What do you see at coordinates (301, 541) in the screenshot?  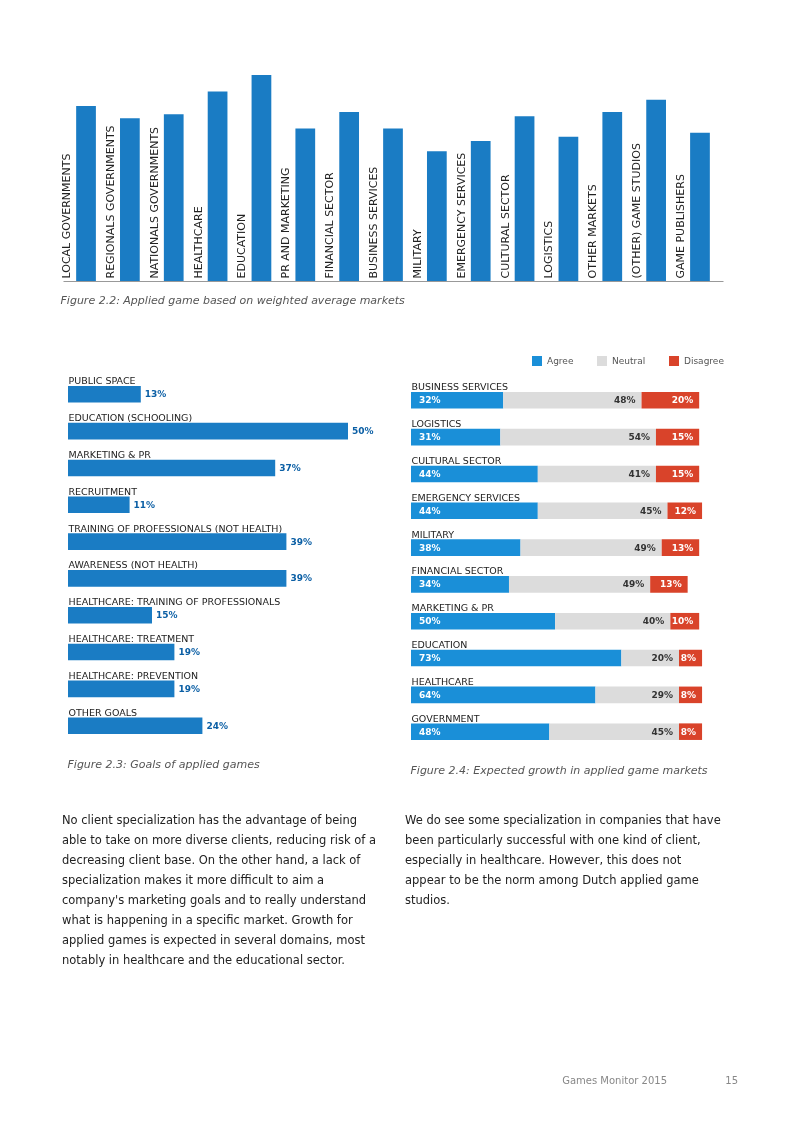 I see `data-label: 39%` at bounding box center [301, 541].